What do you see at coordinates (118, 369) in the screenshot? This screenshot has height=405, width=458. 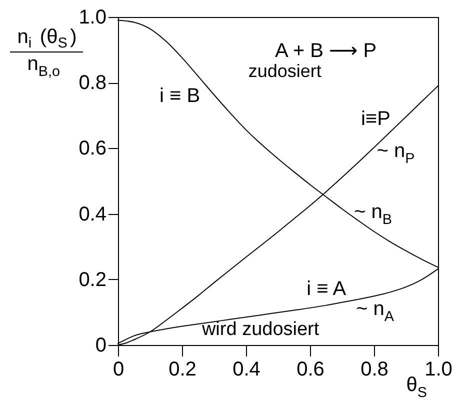 I see `x-tick-label: 0` at bounding box center [118, 369].